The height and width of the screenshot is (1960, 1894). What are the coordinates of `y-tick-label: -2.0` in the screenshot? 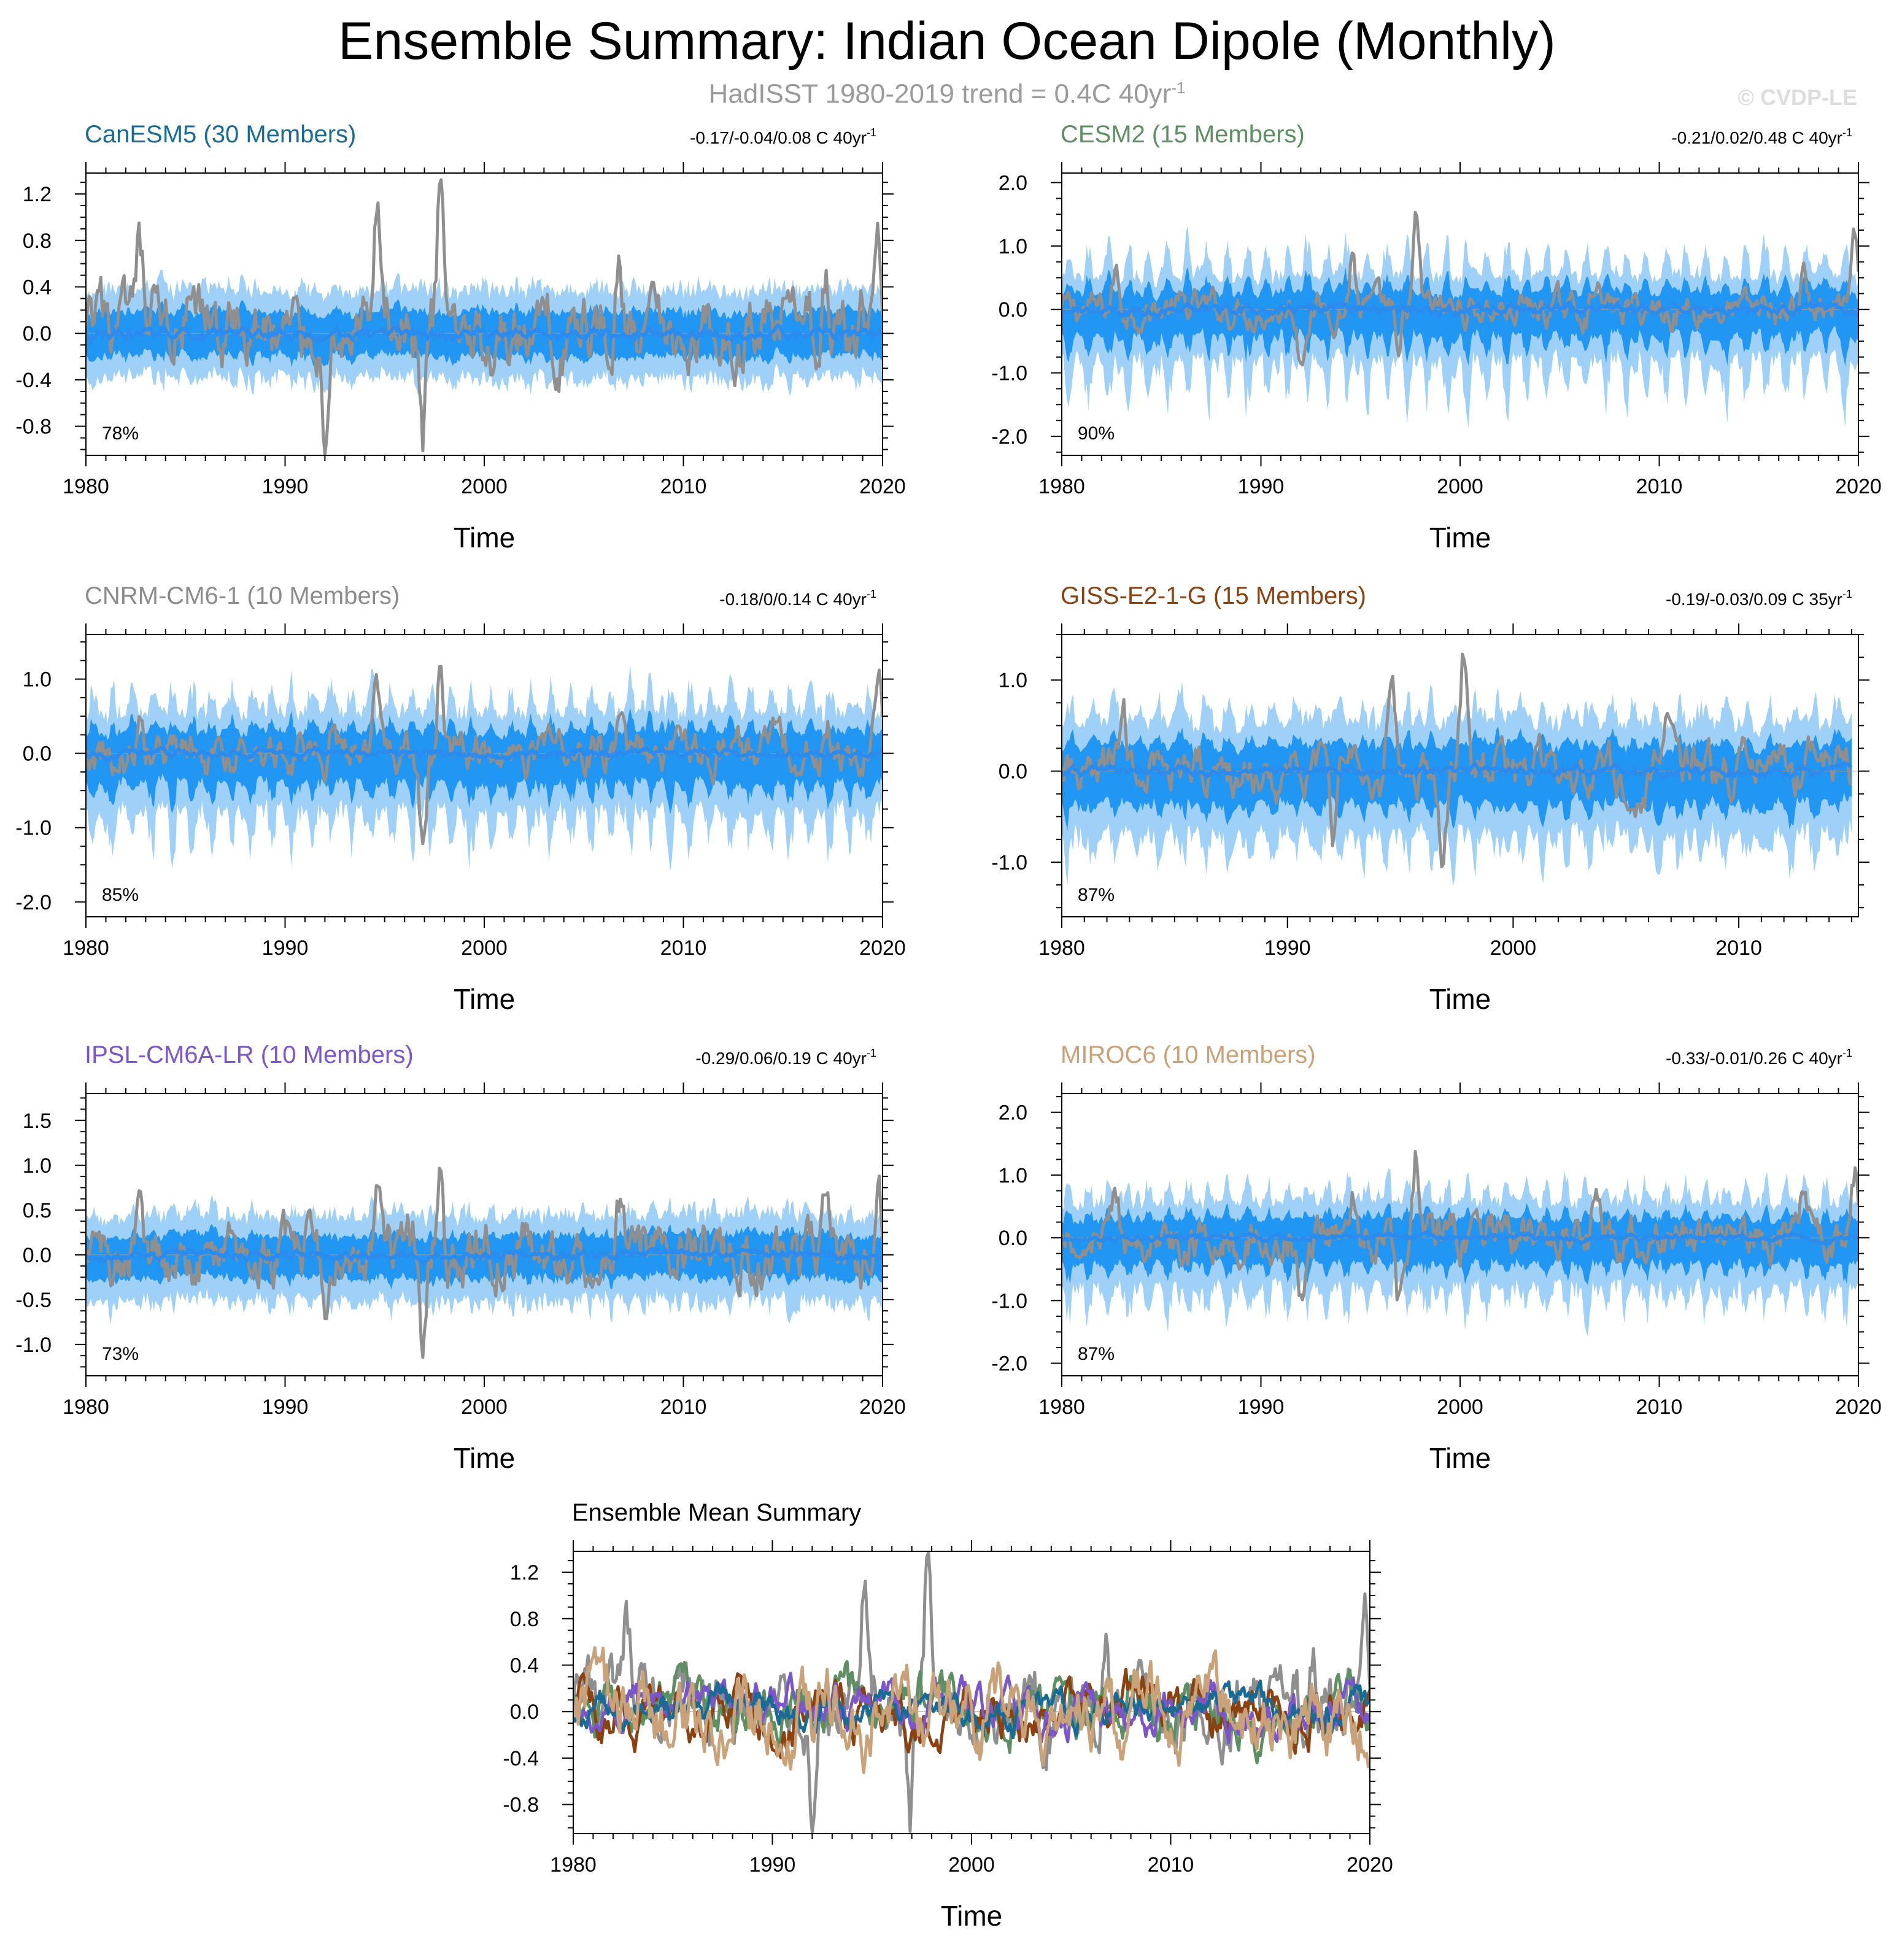 It's located at (1009, 437).